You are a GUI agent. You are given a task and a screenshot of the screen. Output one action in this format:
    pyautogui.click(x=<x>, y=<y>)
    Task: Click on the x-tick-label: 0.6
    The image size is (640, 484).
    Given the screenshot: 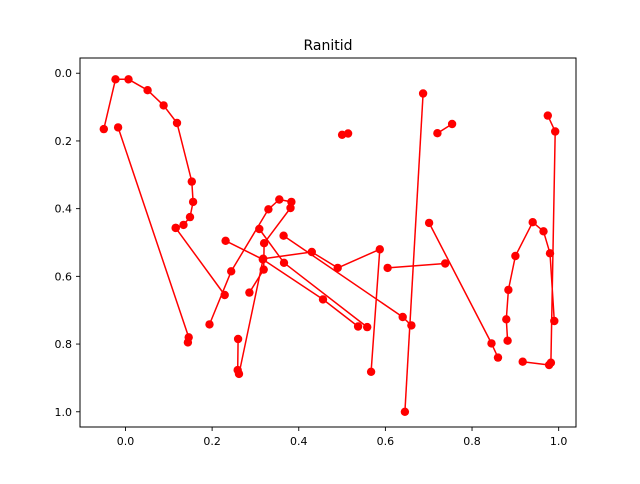 What is the action you would take?
    pyautogui.click(x=386, y=441)
    